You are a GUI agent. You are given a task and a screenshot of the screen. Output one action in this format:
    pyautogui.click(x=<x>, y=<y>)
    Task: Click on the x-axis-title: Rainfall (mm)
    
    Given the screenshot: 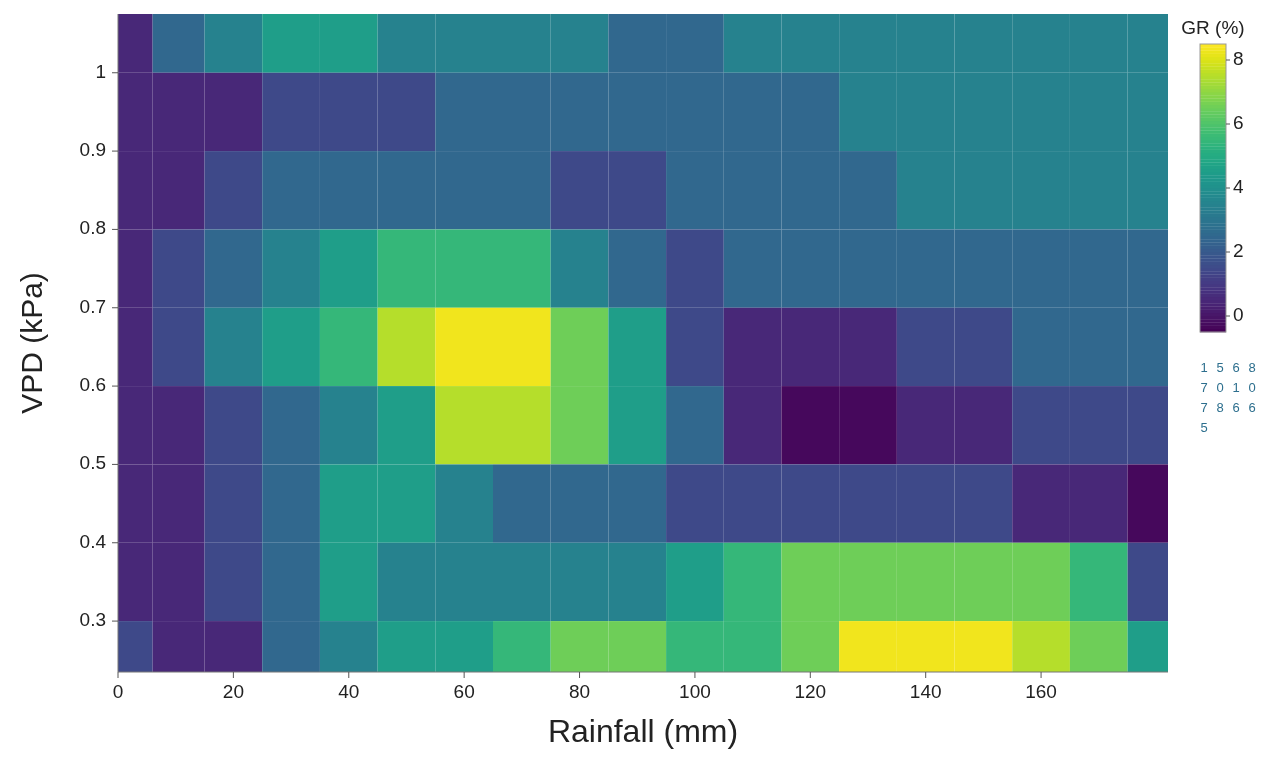 What is the action you would take?
    pyautogui.click(x=643, y=731)
    